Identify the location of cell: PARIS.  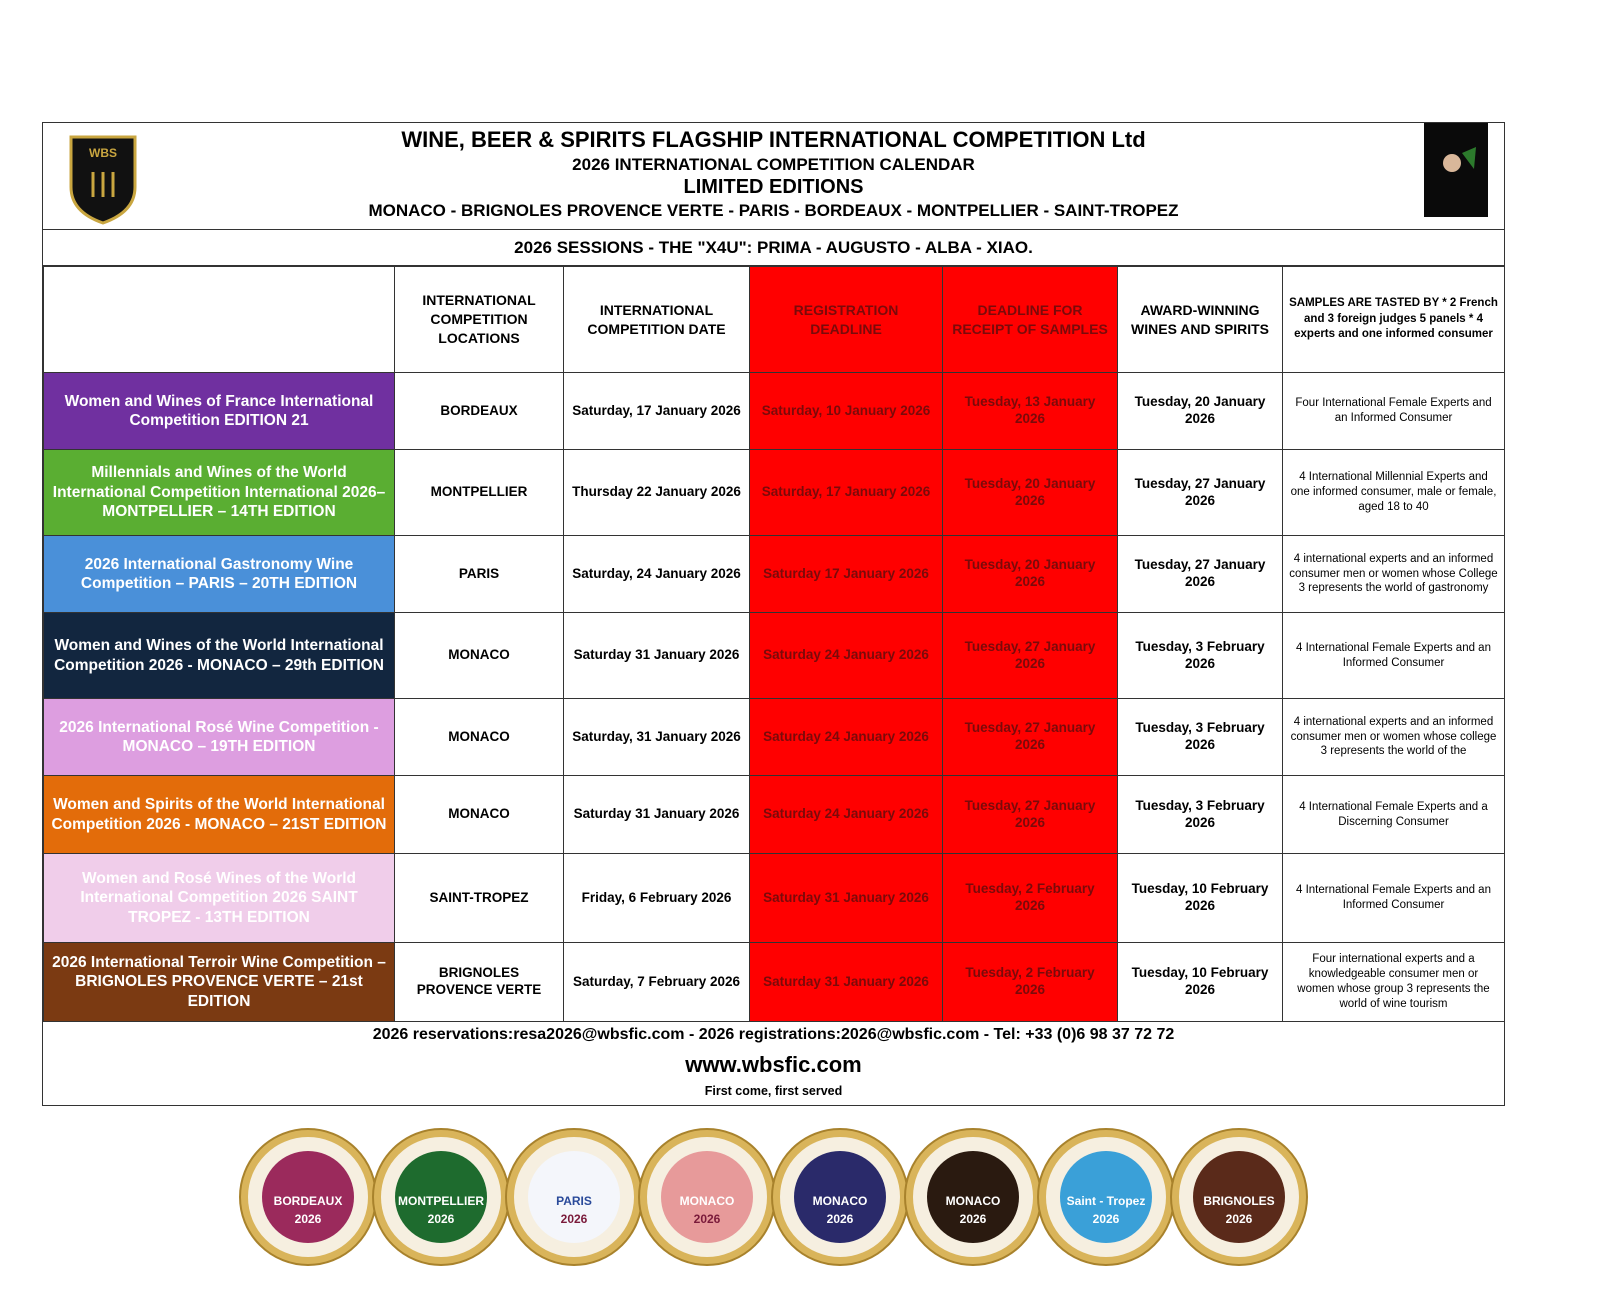
(479, 574).